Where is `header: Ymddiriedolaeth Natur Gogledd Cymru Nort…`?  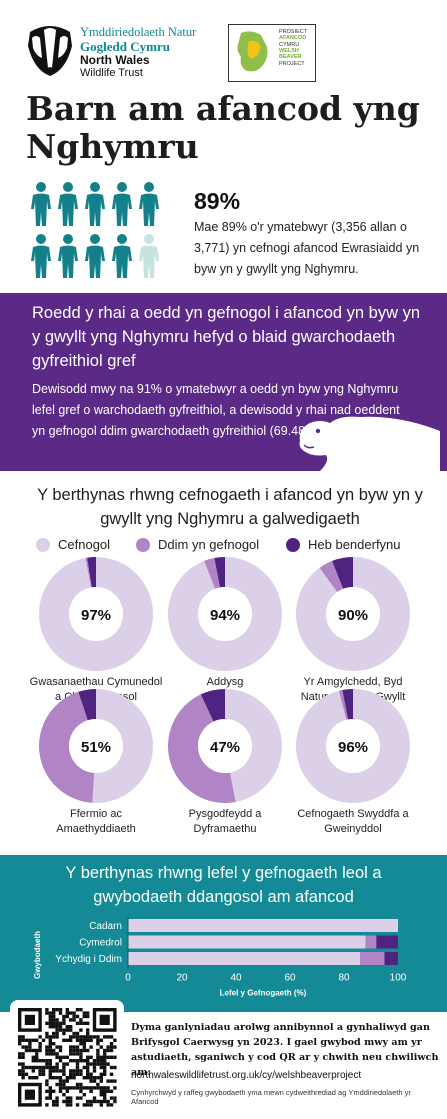 header: Ymddiriedolaeth Natur Gogledd Cymru Nort… is located at coordinates (223, 44).